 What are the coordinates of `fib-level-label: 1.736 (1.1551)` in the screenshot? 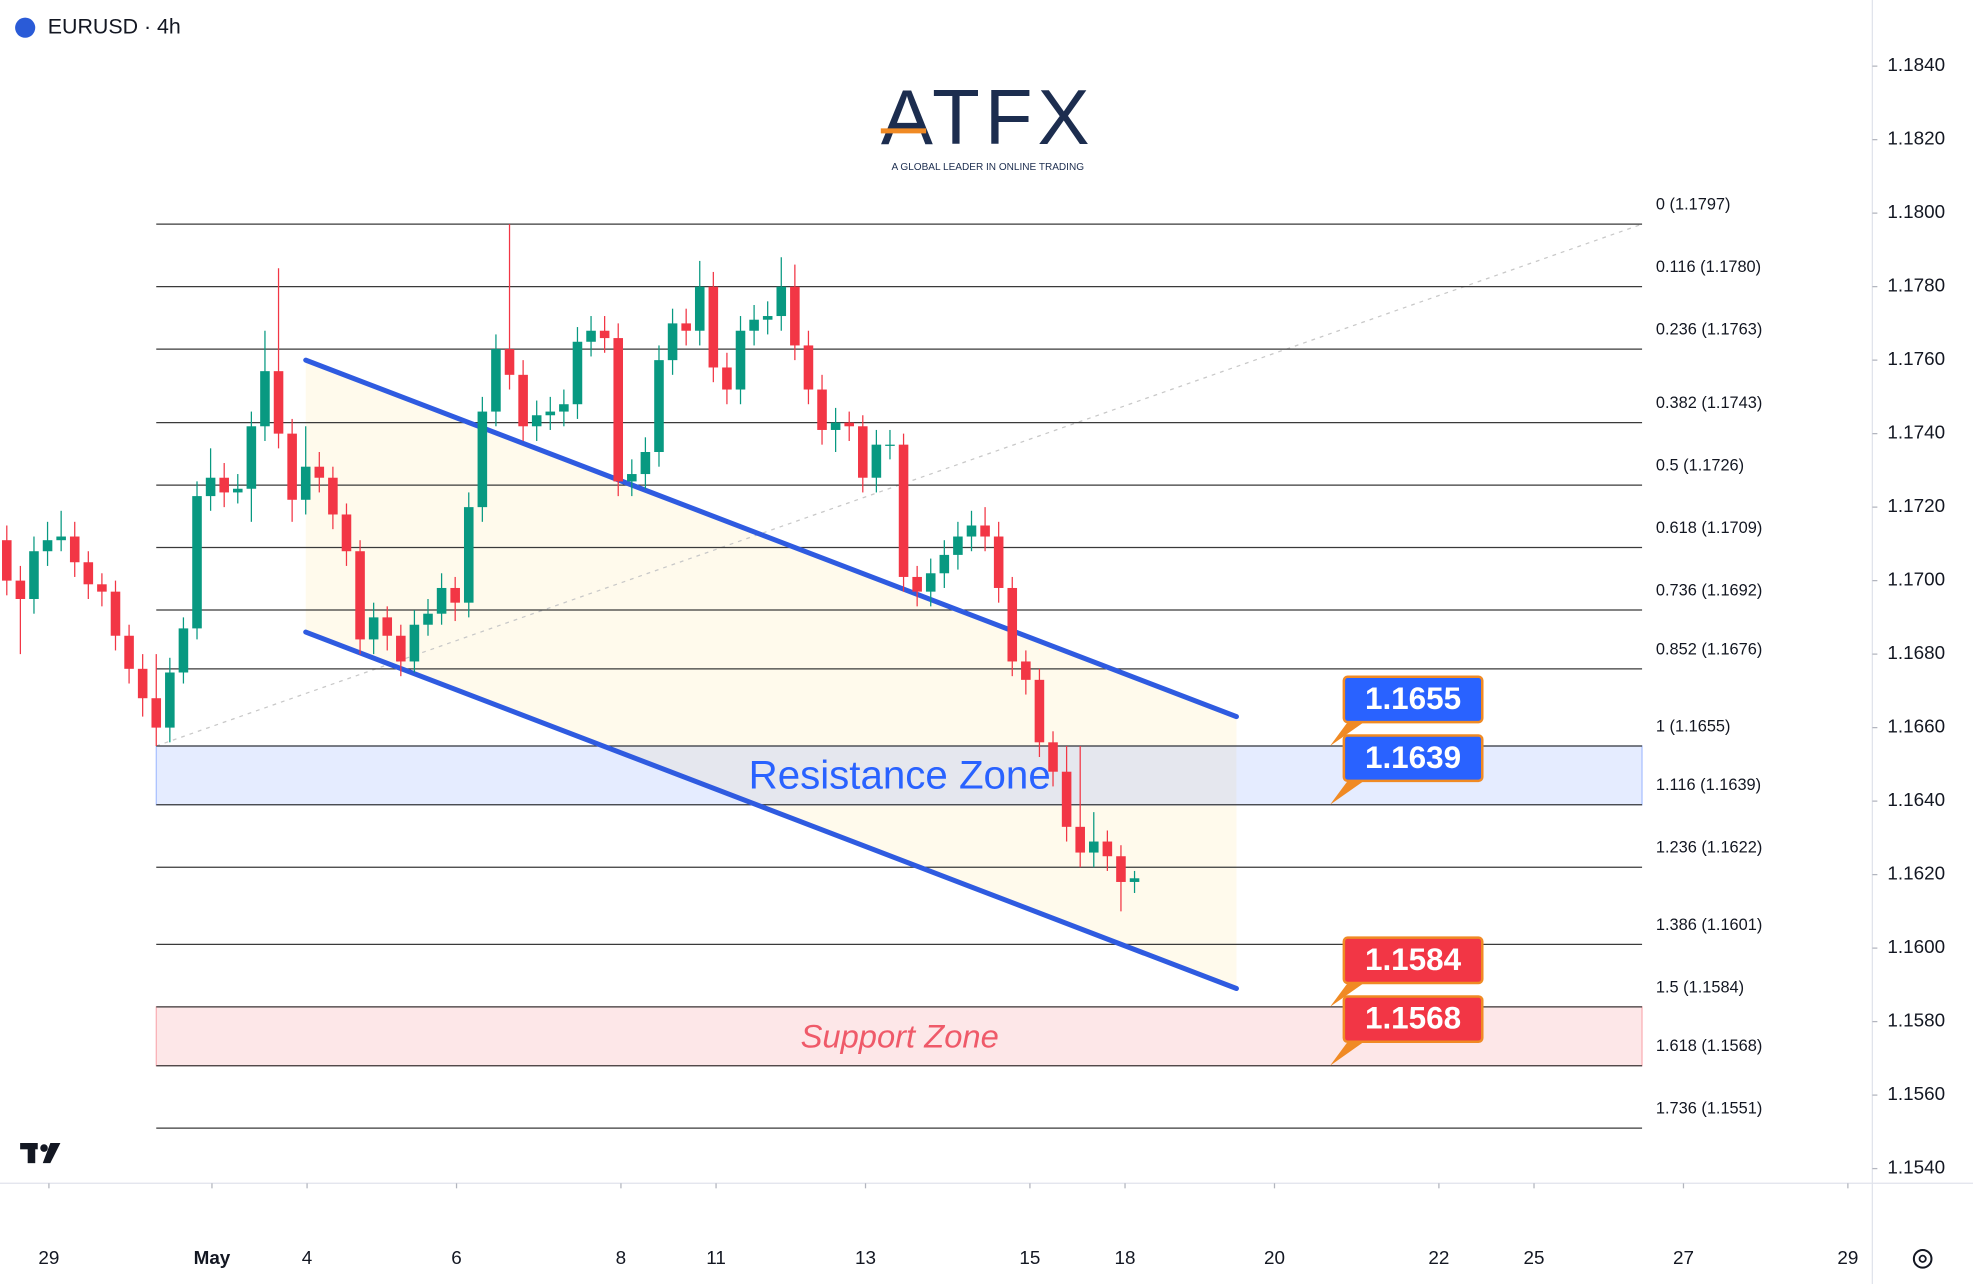 It's located at (1709, 1109).